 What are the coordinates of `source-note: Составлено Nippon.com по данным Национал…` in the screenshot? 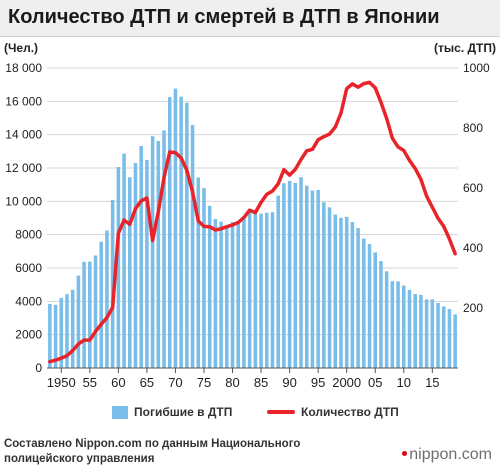 It's located at (152, 452).